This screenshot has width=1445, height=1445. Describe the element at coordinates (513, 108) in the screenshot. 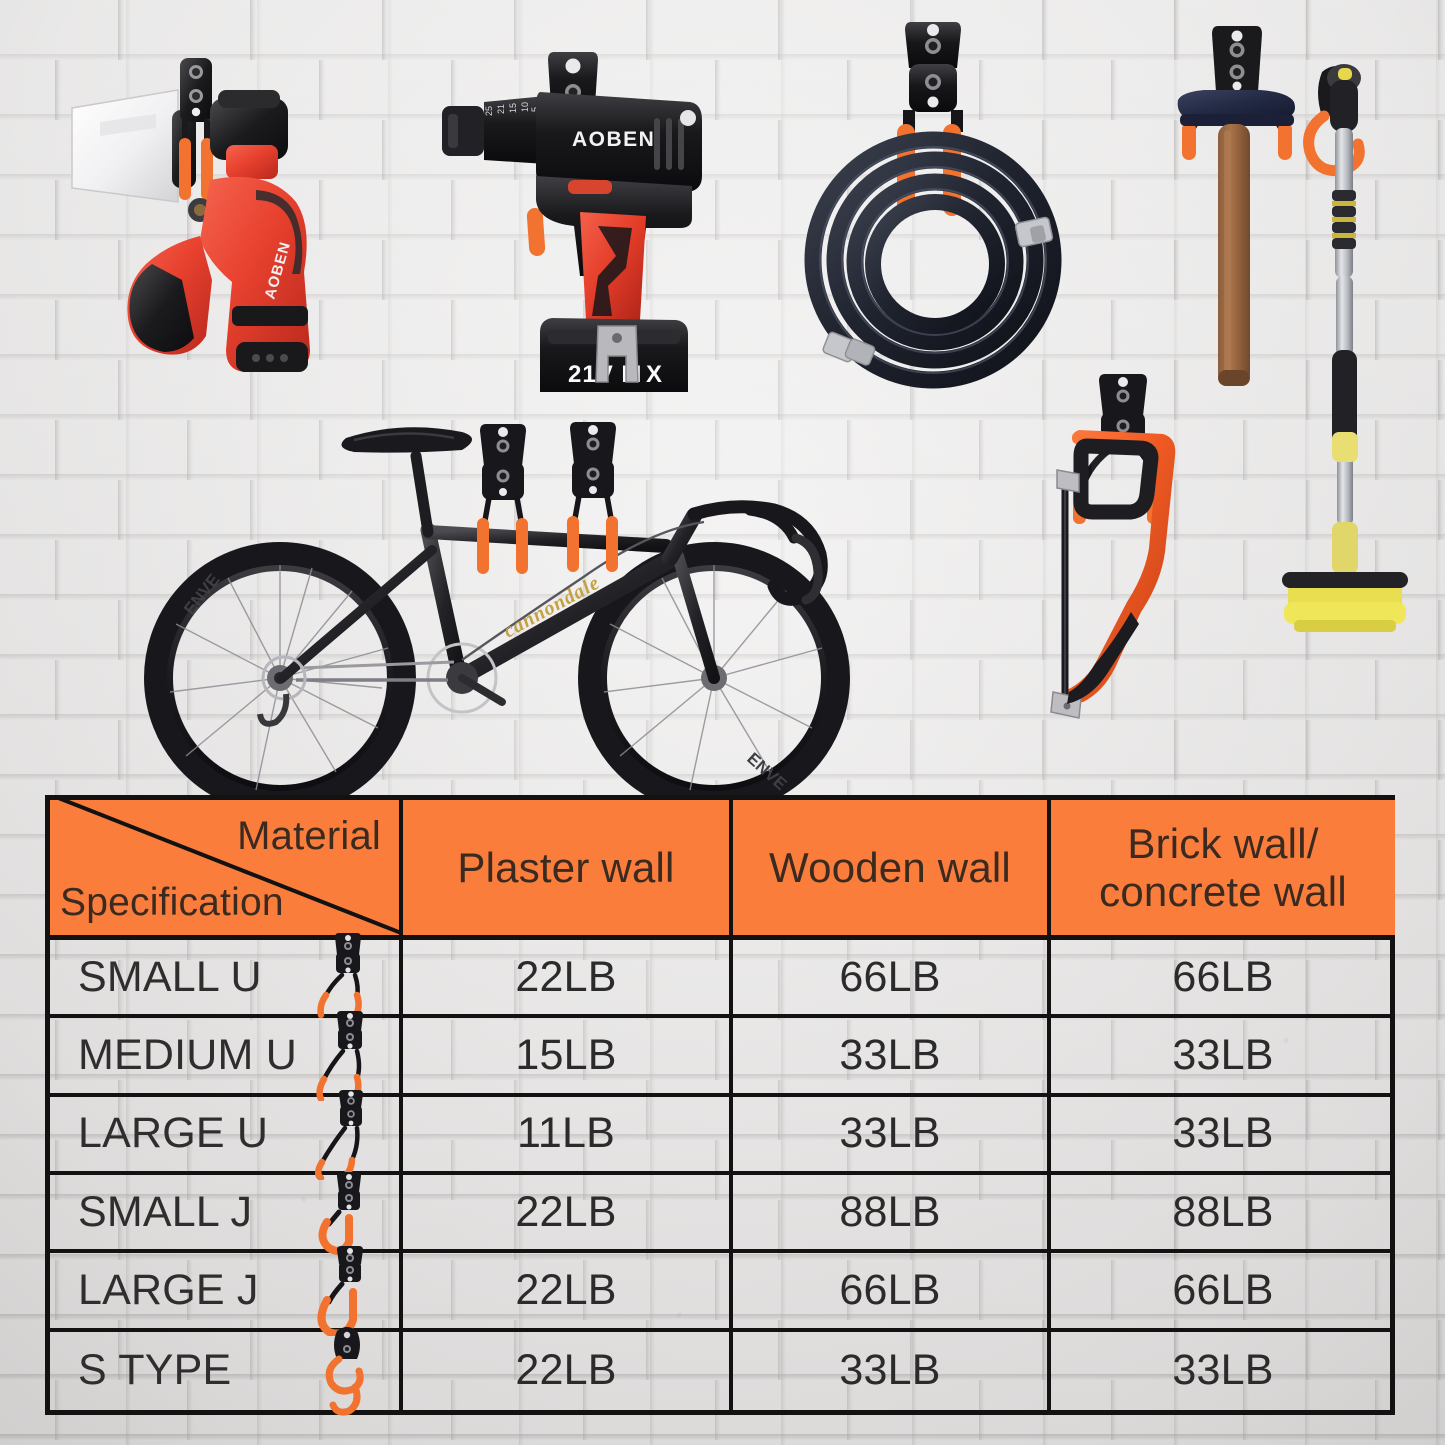

I see `svg-text: 15` at that location.